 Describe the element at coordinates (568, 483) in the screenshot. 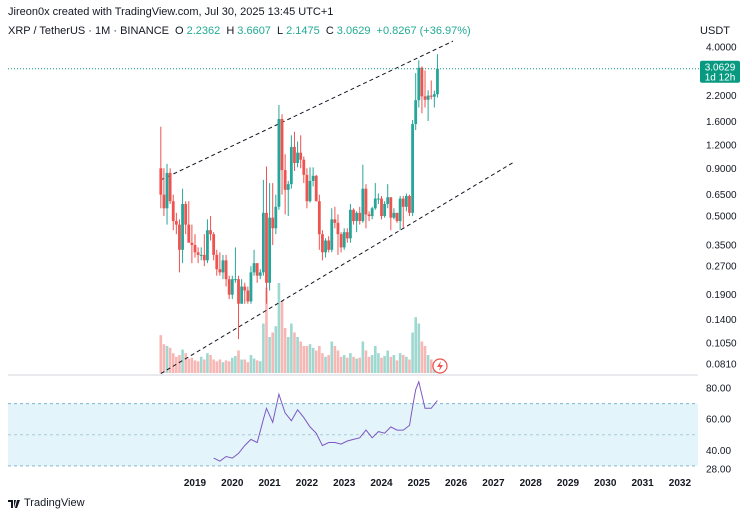

I see `time-tick-label: 2029` at that location.